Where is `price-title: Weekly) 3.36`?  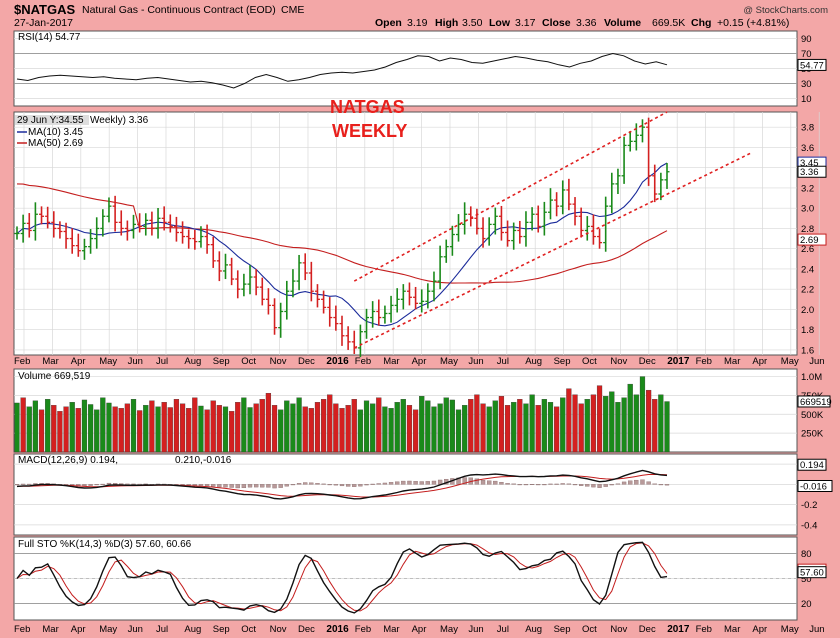
price-title: Weekly) 3.36 is located at coordinates (119, 120).